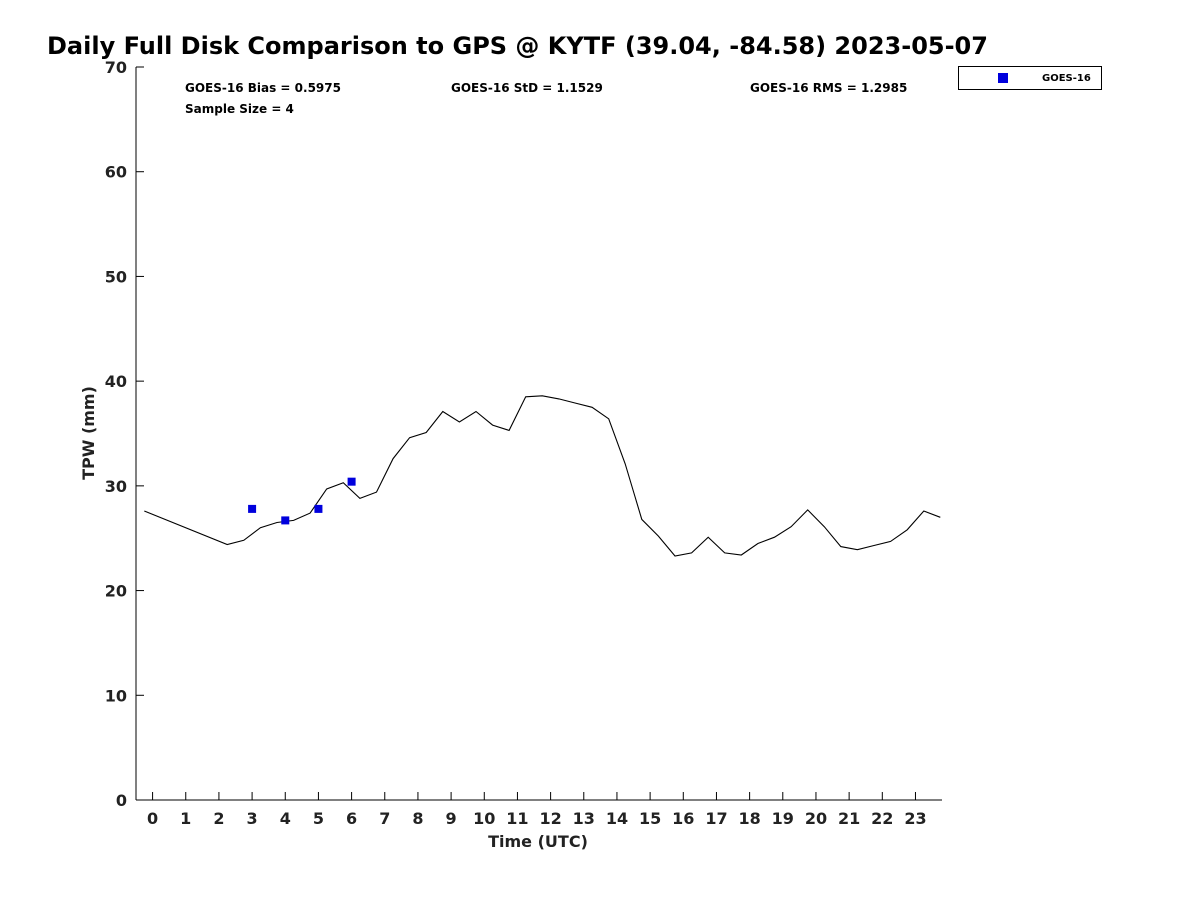  What do you see at coordinates (116, 486) in the screenshot?
I see `y-tick-label: 30` at bounding box center [116, 486].